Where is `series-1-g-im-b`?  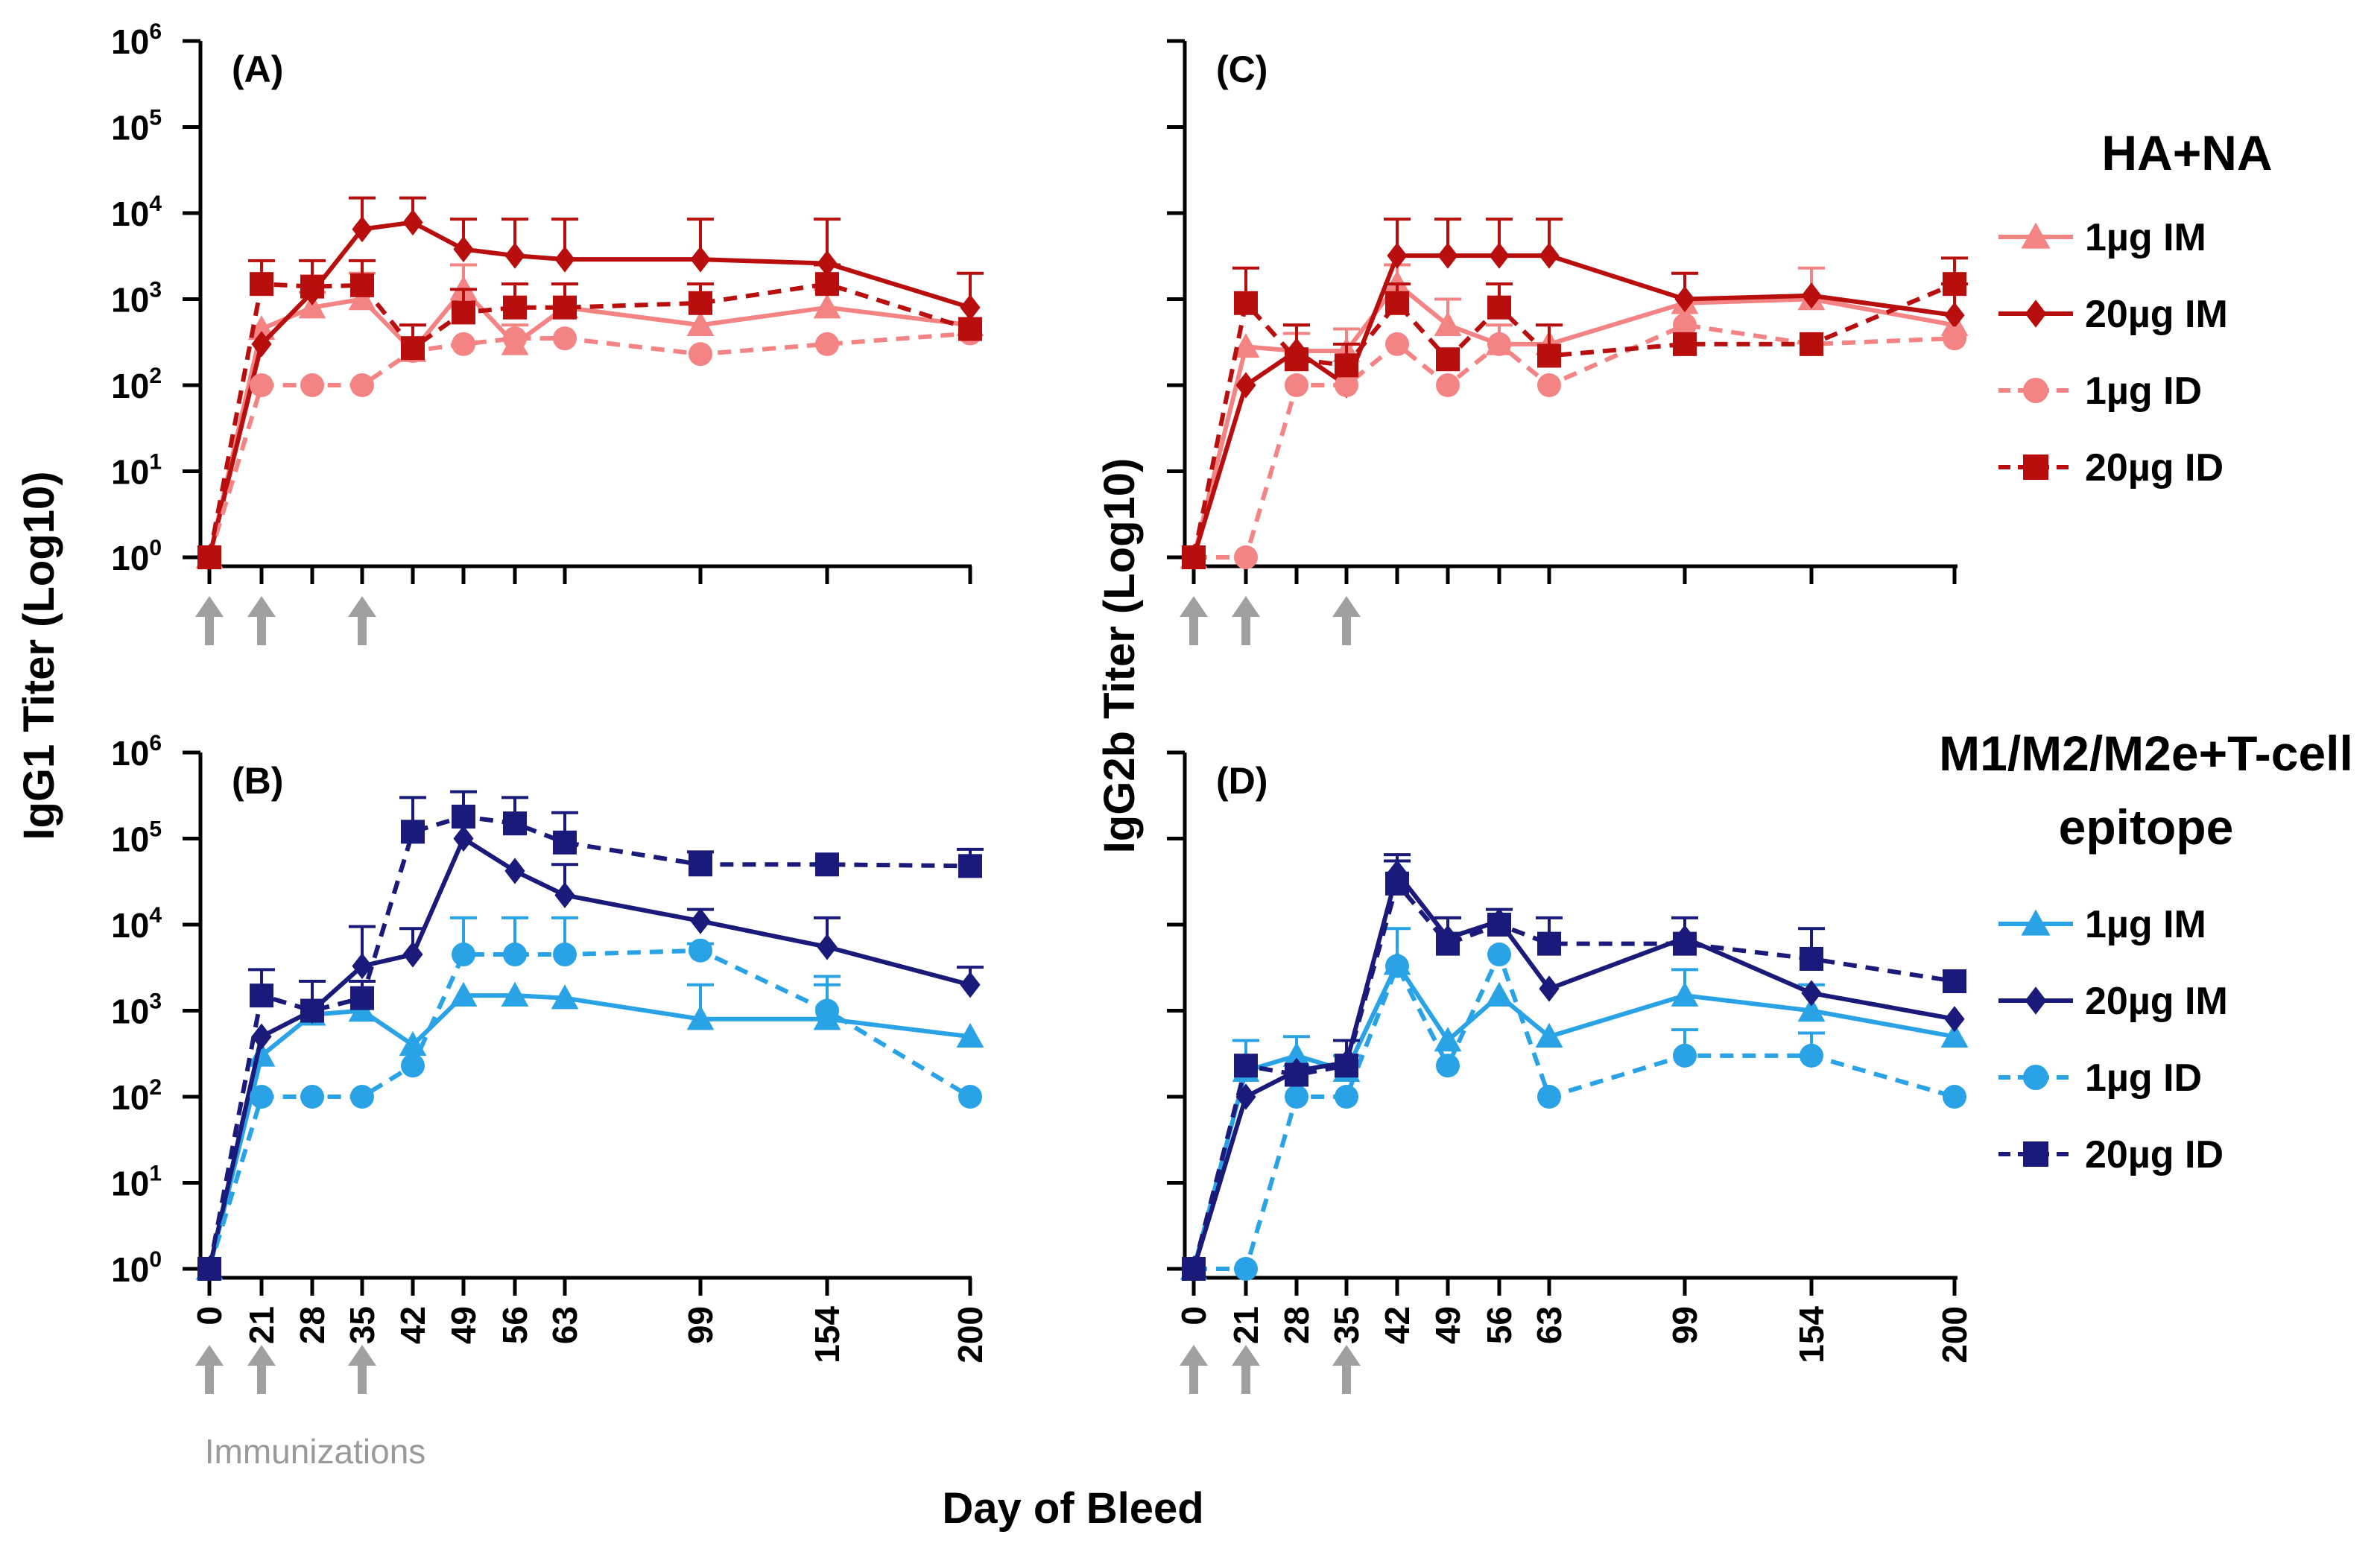 series-1-g-im-b is located at coordinates (589, 1130).